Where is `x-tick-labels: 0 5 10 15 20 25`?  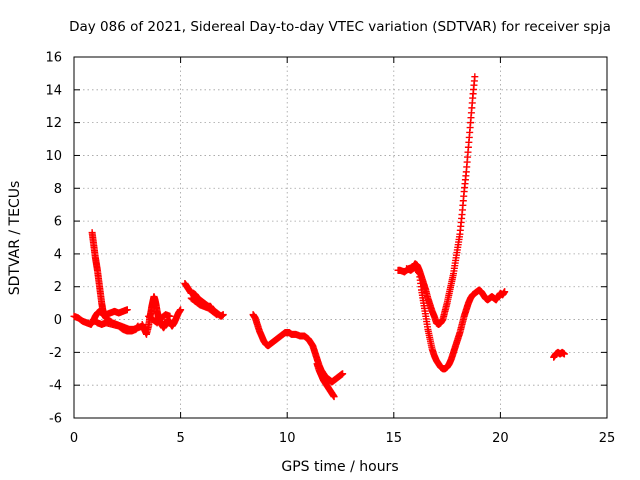 x-tick-labels: 0 5 10 15 20 25 is located at coordinates (342, 438).